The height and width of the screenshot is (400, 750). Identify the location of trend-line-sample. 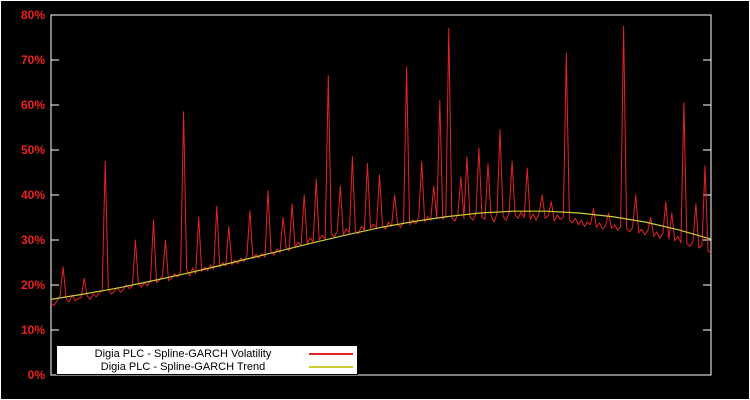
(331, 366).